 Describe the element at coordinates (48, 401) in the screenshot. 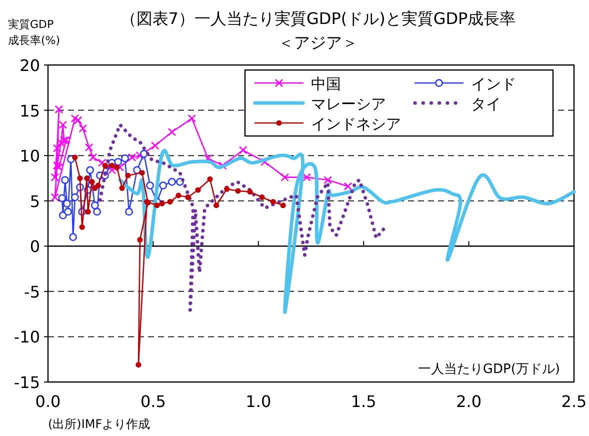

I see `x-tick-label: 0.0` at that location.